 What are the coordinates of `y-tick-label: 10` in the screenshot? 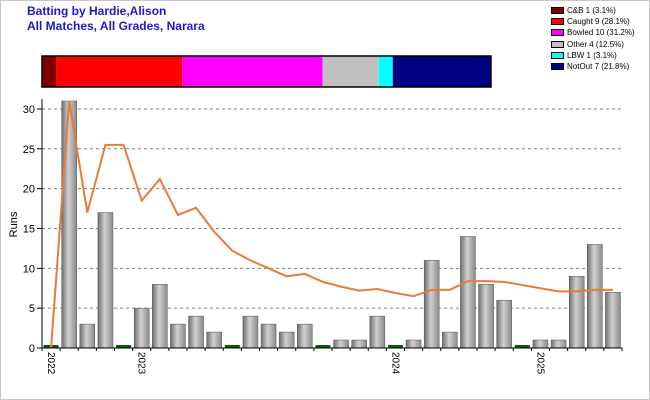 It's located at (29, 269).